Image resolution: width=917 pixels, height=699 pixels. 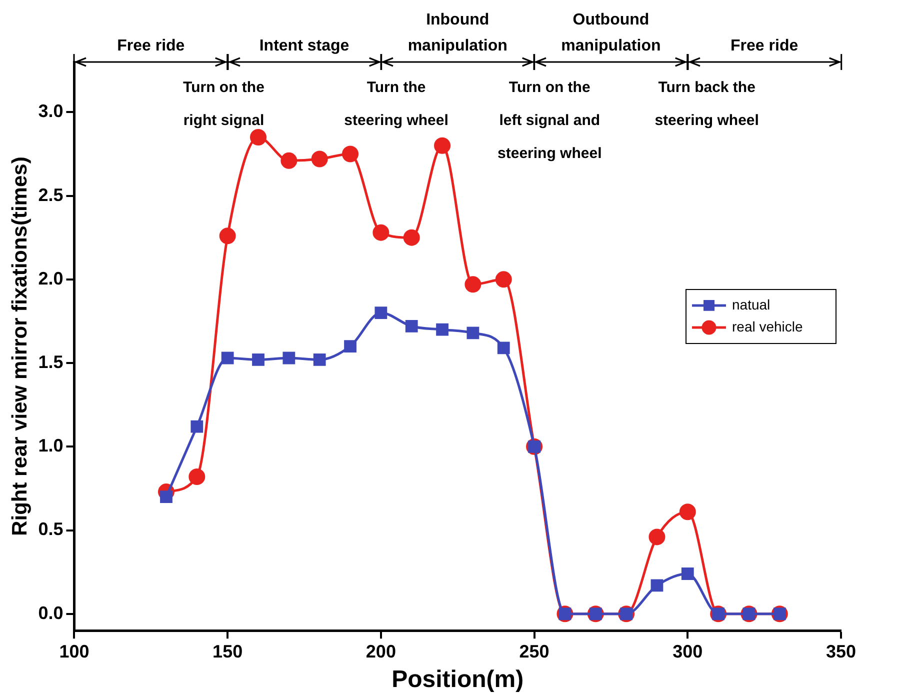 I want to click on y-axis-title: Right rear view mirror fixations(times), so click(x=20, y=346).